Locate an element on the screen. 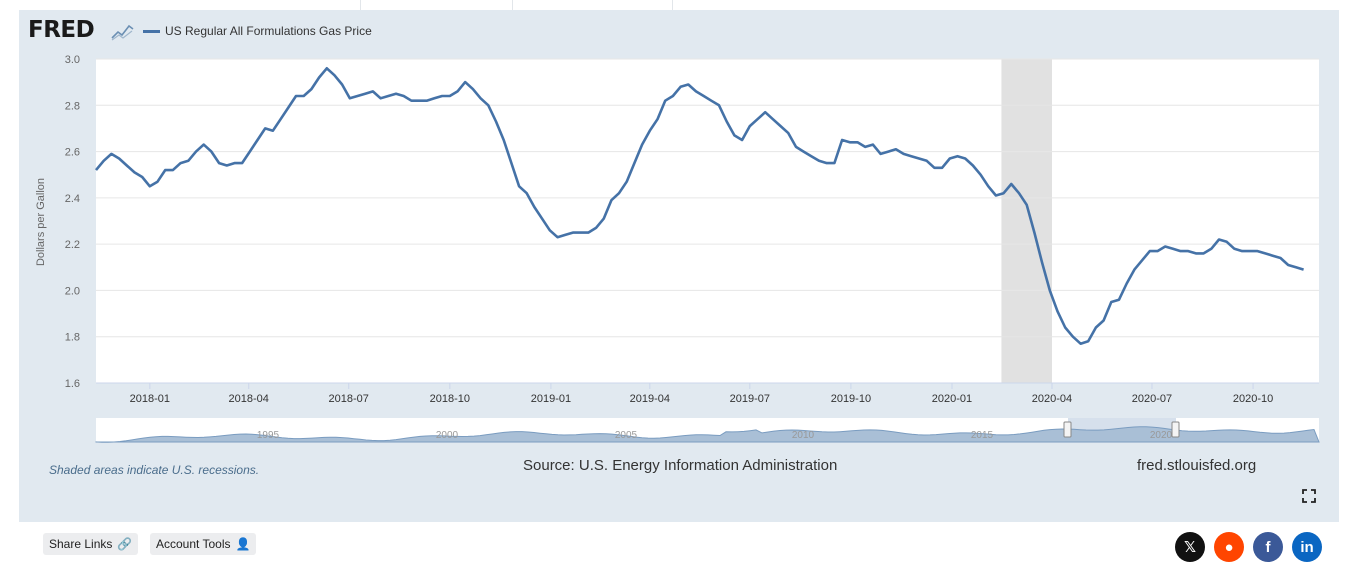 This screenshot has width=1357, height=562. navigator-right-handle is located at coordinates (1175, 429).